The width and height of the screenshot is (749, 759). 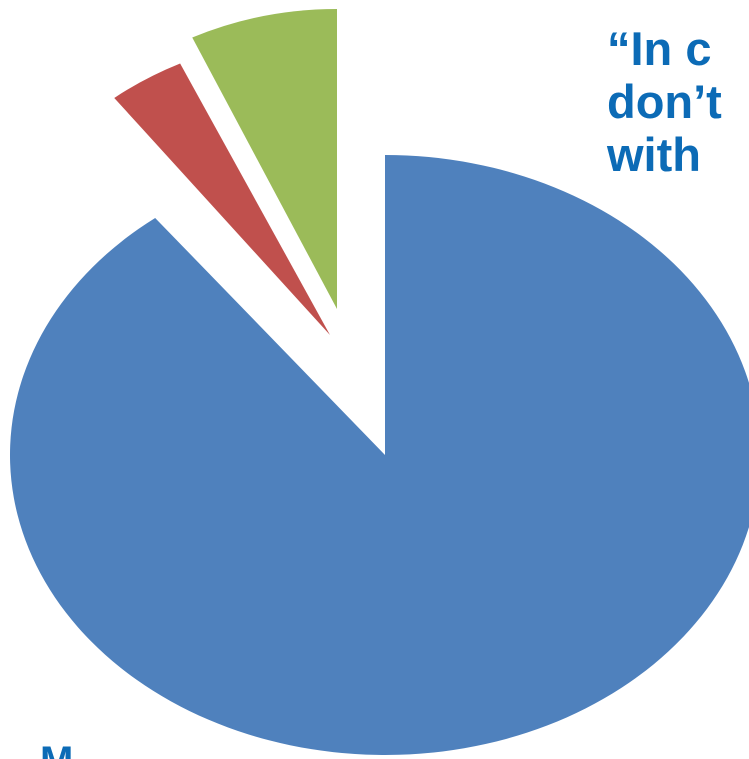 What do you see at coordinates (659, 48) in the screenshot?
I see `quote-line-1: “In c` at bounding box center [659, 48].